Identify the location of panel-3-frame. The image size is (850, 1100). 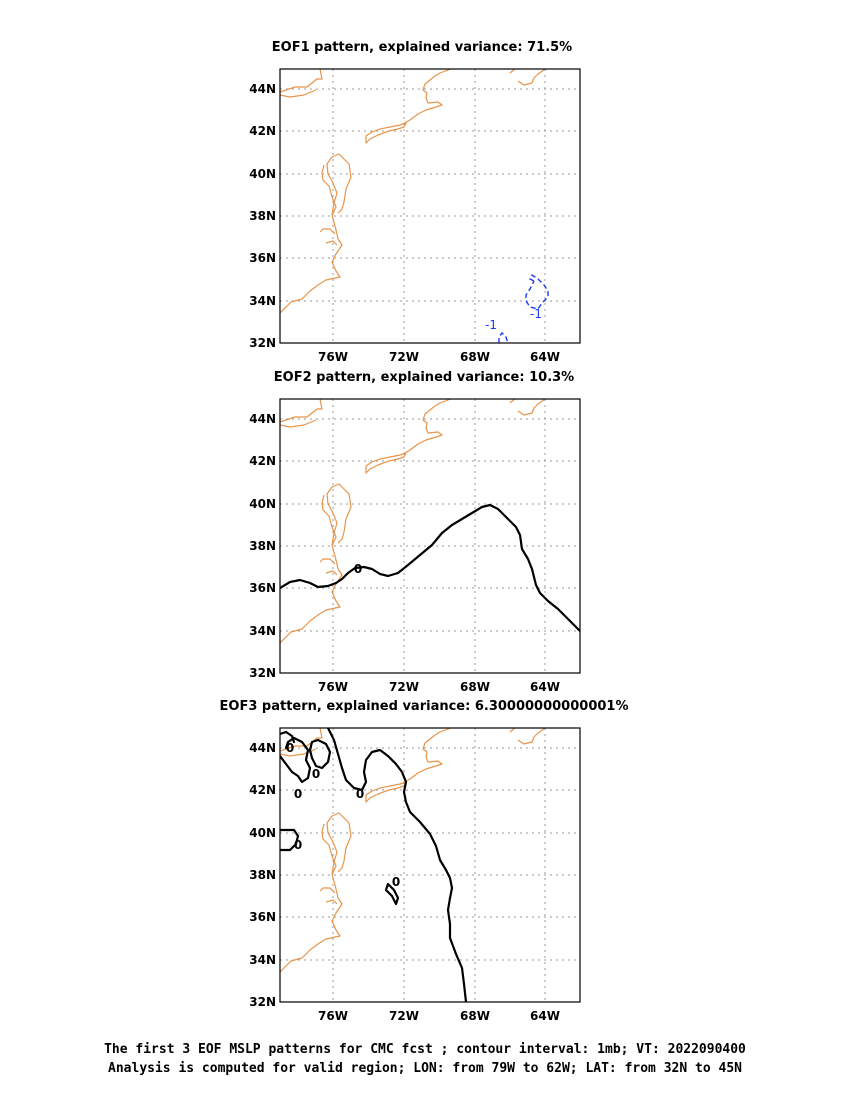
(430, 865).